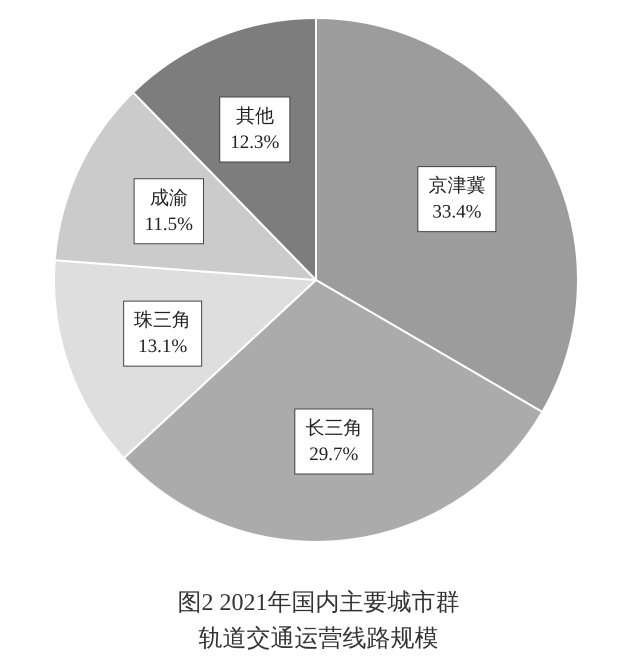 This screenshot has width=637, height=667. Describe the element at coordinates (163, 321) in the screenshot. I see `slice-label: 珠三角` at that location.